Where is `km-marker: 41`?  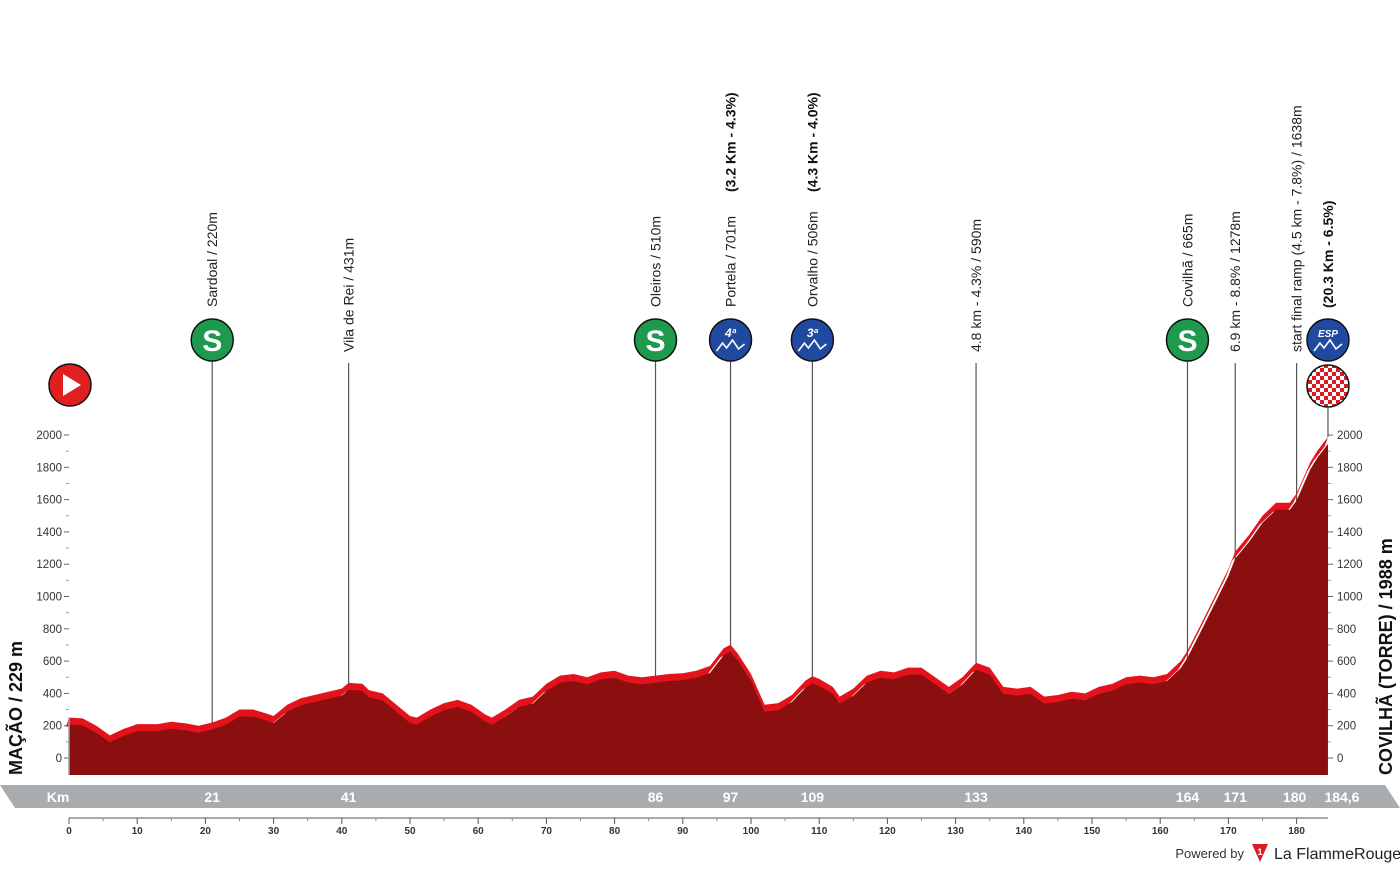
km-marker: 41 is located at coordinates (349, 797).